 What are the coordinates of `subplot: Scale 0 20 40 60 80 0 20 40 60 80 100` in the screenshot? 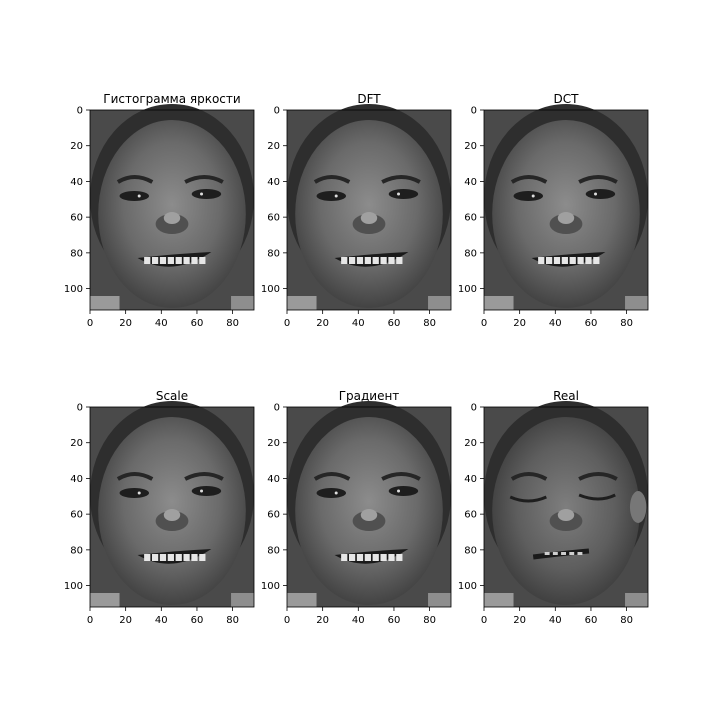 It's located at (159, 507).